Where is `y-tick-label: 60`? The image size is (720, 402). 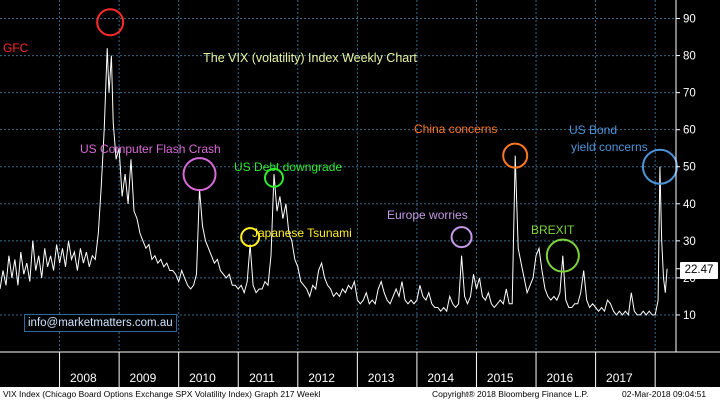
y-tick-label: 60 is located at coordinates (689, 131).